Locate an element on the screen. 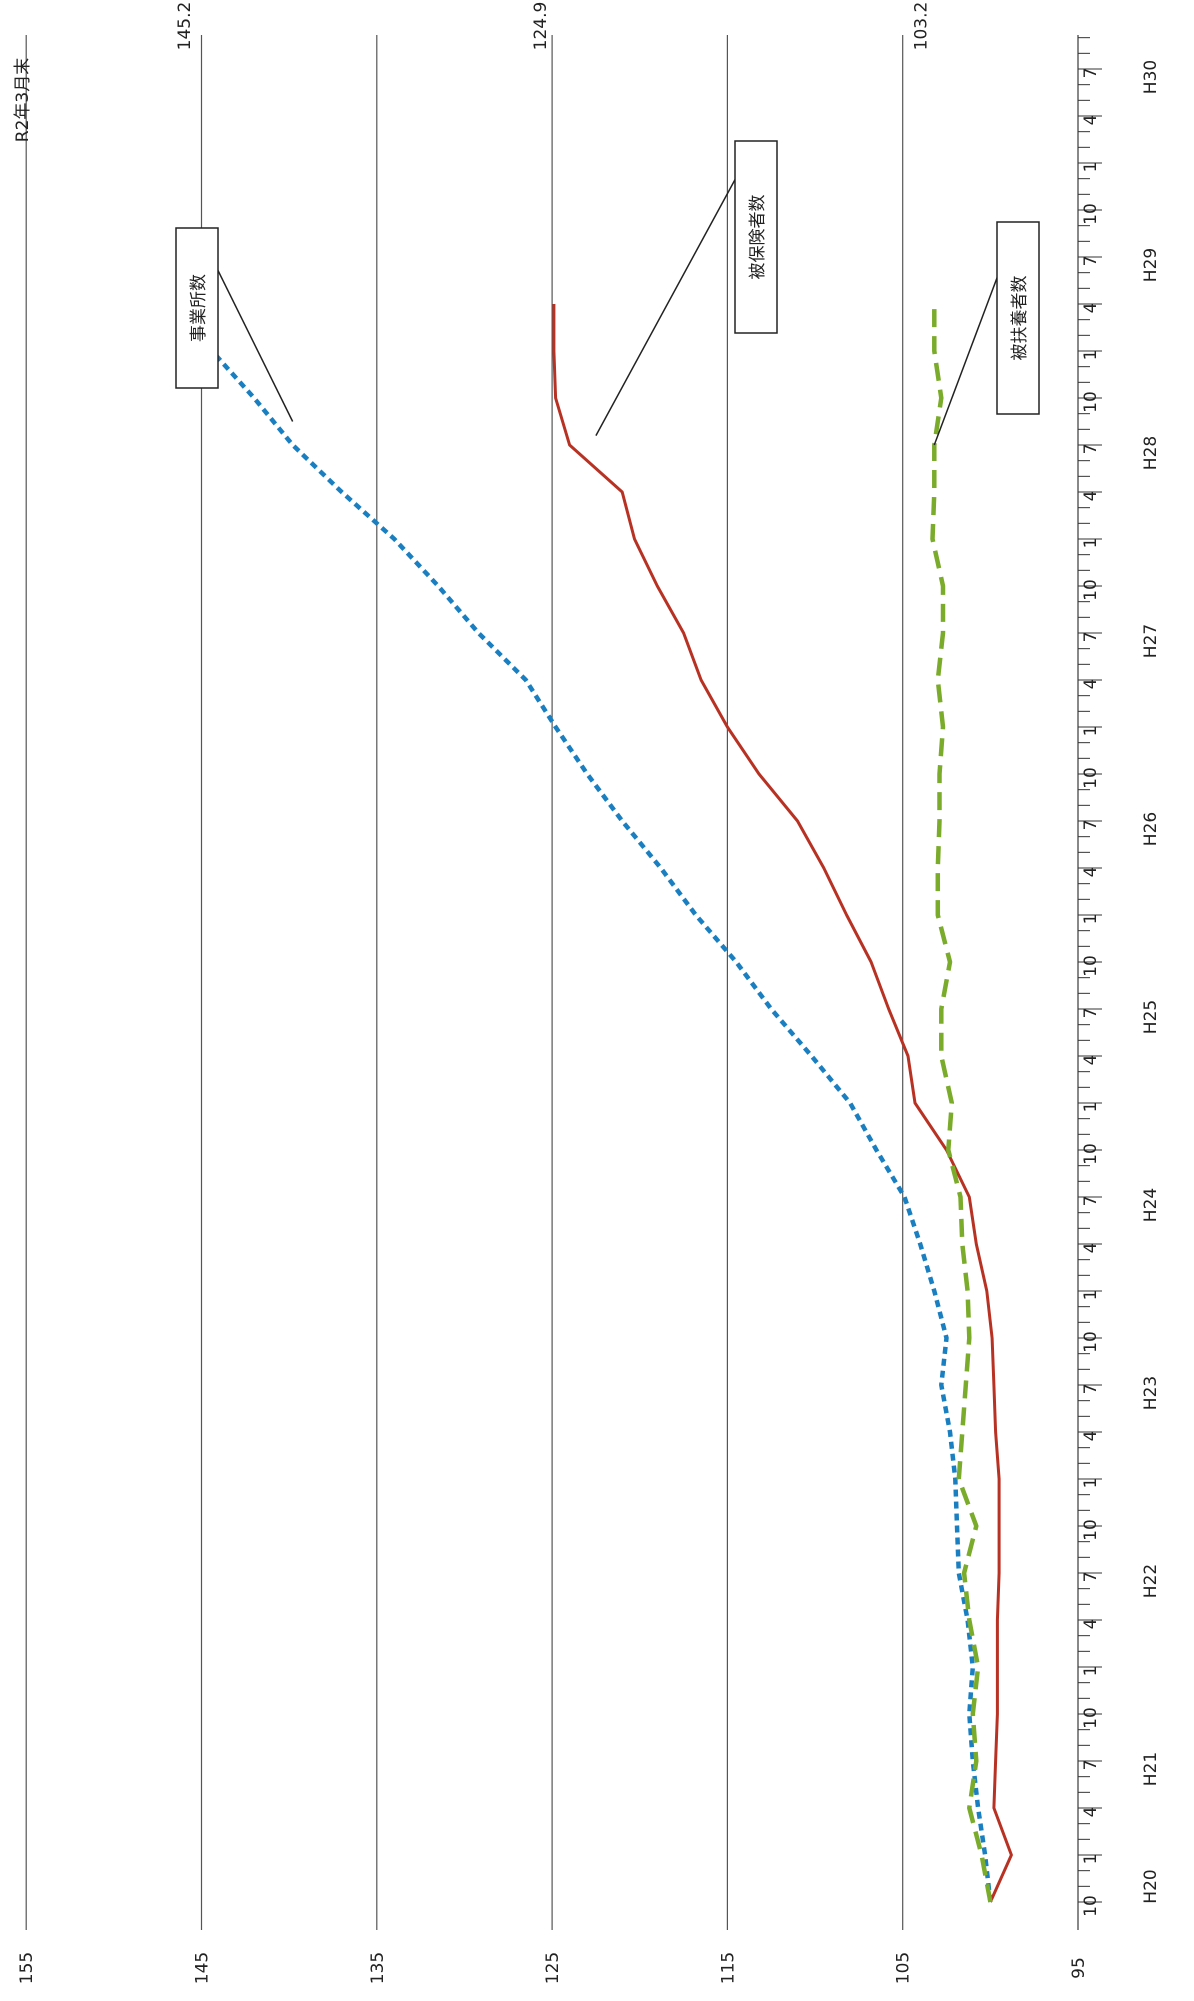 The width and height of the screenshot is (1194, 2001). value-tick-label: 155 is located at coordinates (27, 1968).